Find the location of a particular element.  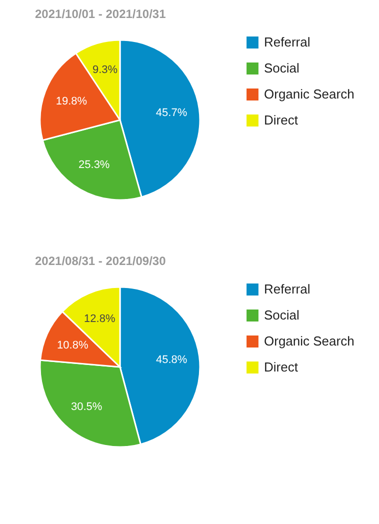

data-label: 19.8% is located at coordinates (72, 101).